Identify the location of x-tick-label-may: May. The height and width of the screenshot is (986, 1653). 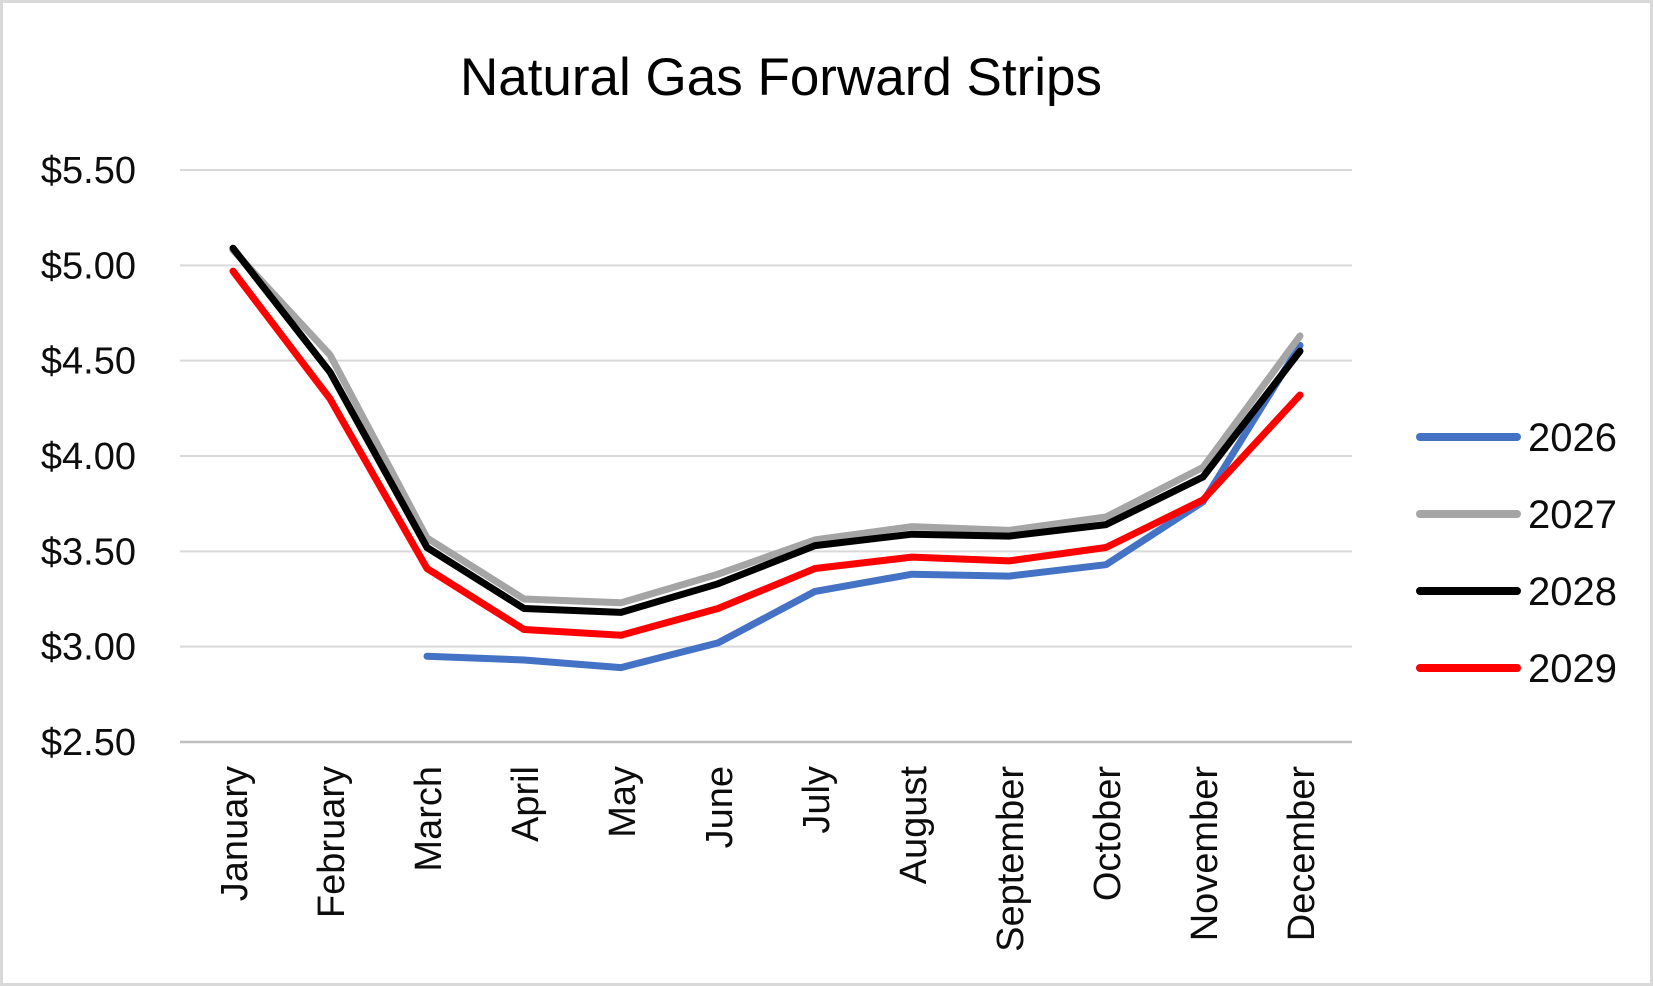
(623, 802).